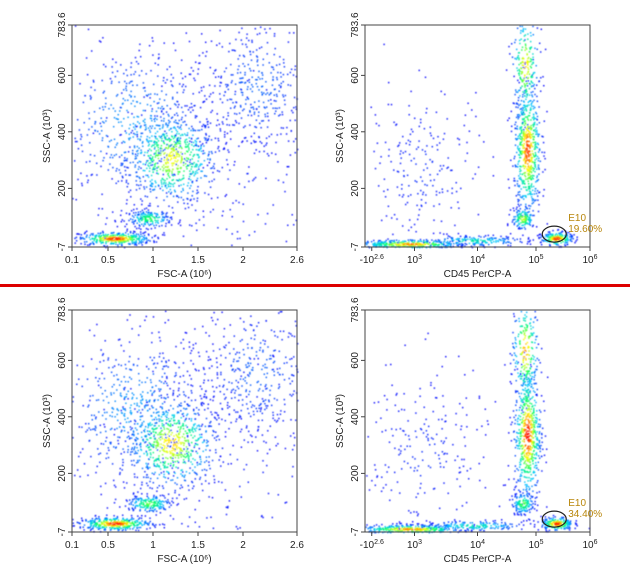 The height and width of the screenshot is (570, 630). What do you see at coordinates (585, 514) in the screenshot?
I see `gate-percent: 34.40%` at bounding box center [585, 514].